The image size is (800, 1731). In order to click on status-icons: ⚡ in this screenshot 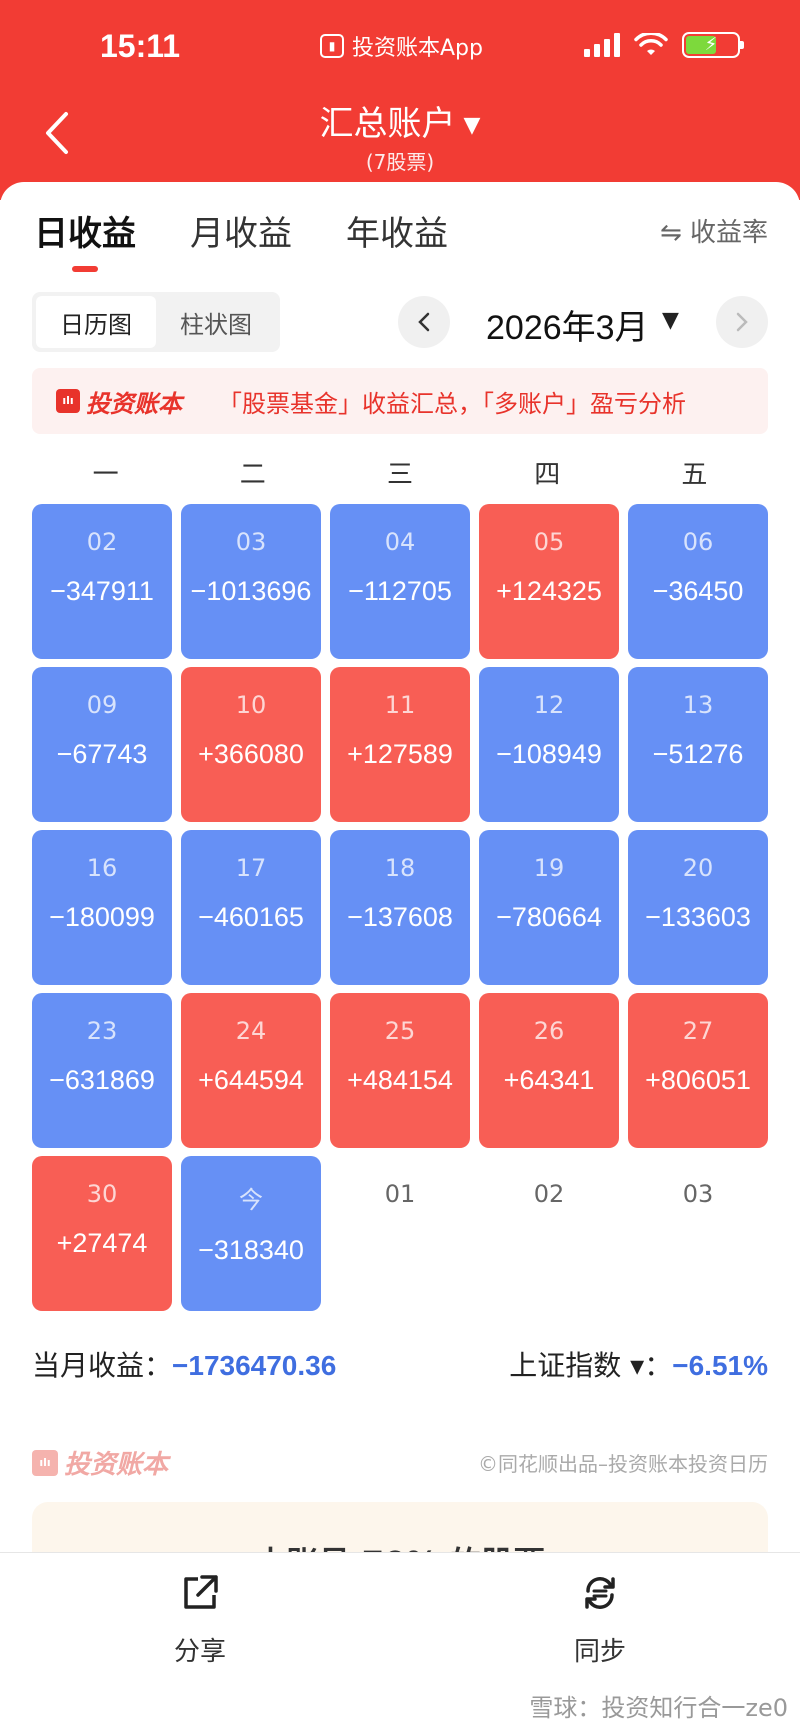, I will do `click(664, 45)`.